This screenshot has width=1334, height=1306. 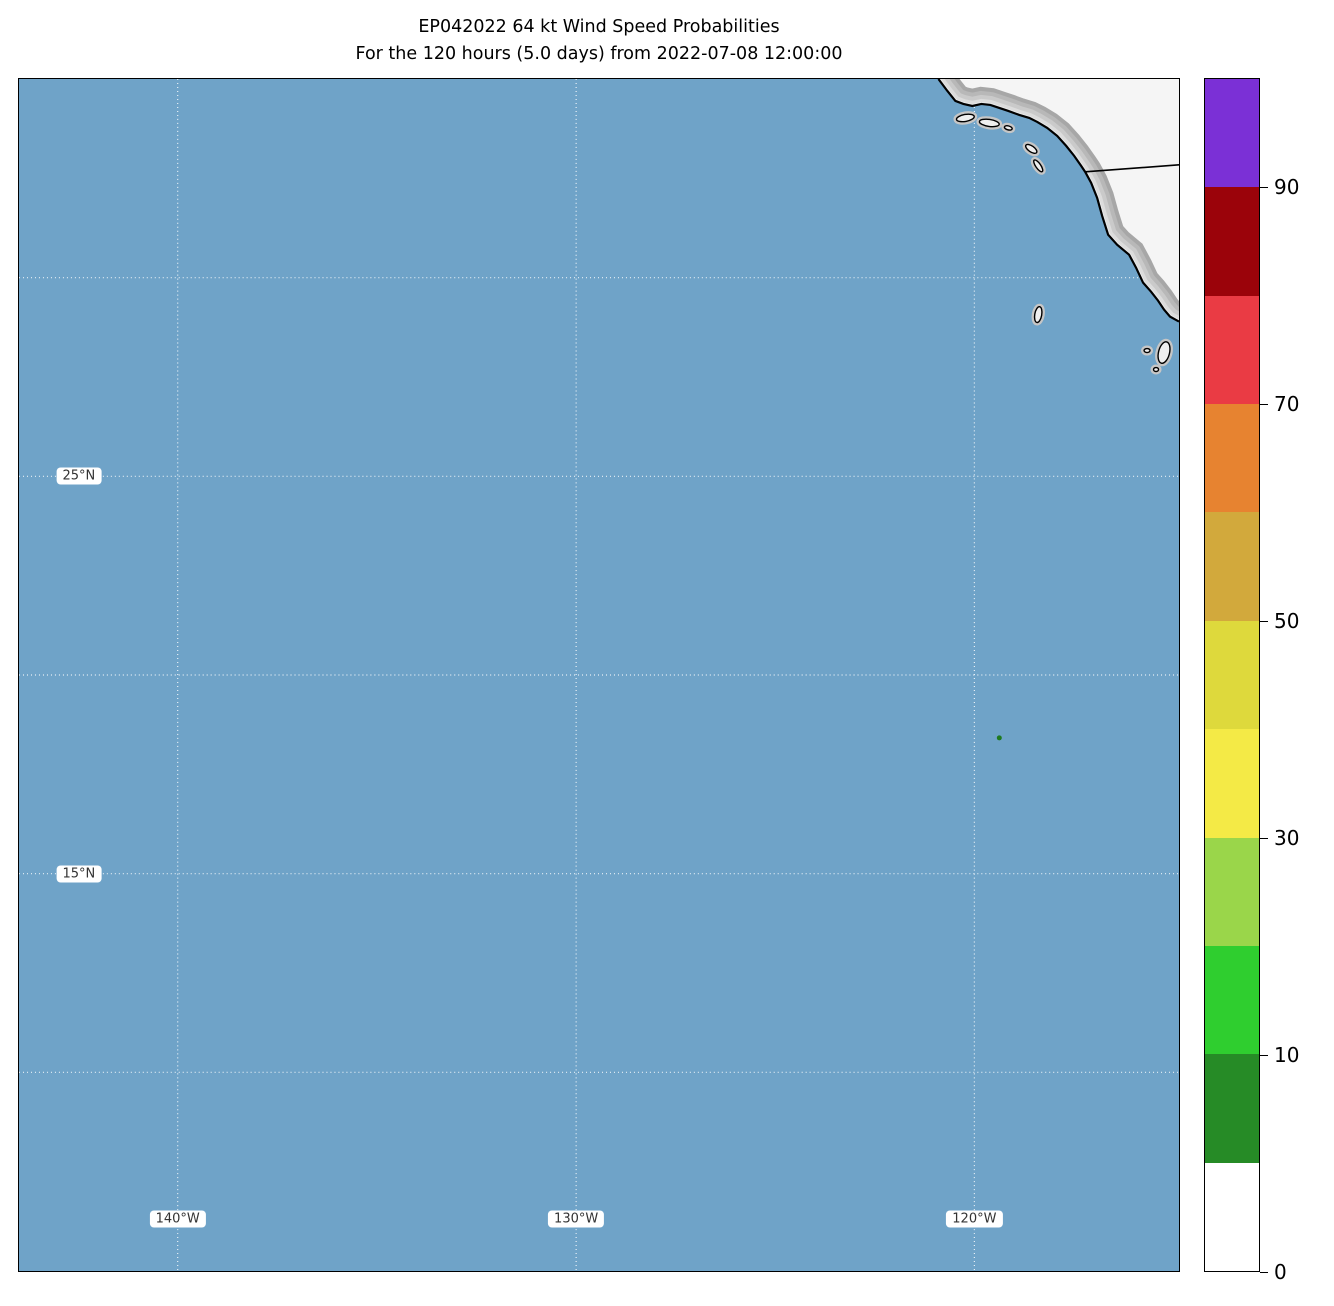 I want to click on colorbar-tick-label: 70, so click(x=1287, y=403).